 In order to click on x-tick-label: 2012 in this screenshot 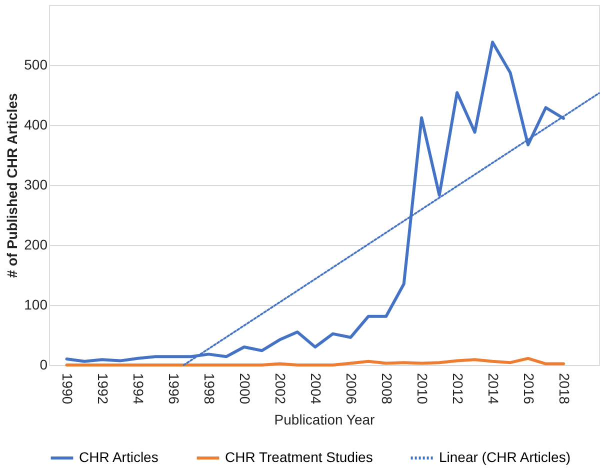, I will do `click(458, 388)`.